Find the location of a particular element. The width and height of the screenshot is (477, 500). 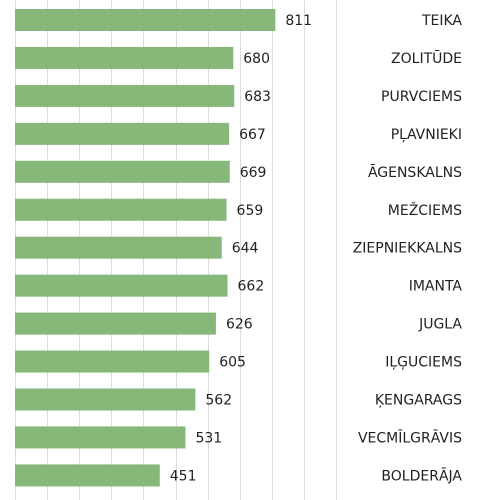

value-label: 662 is located at coordinates (251, 287).